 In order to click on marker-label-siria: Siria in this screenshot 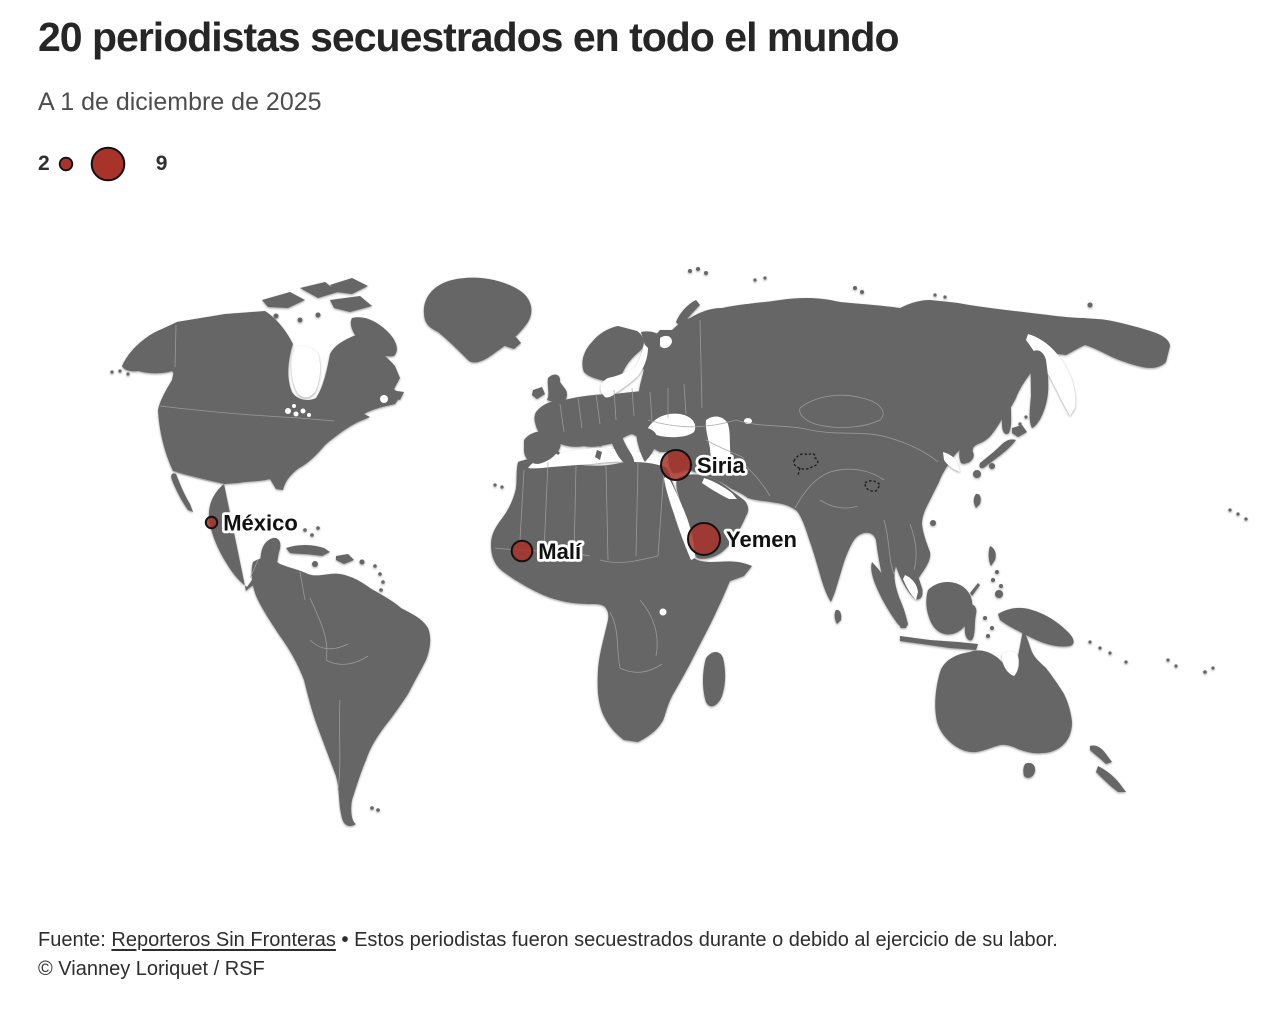, I will do `click(721, 465)`.